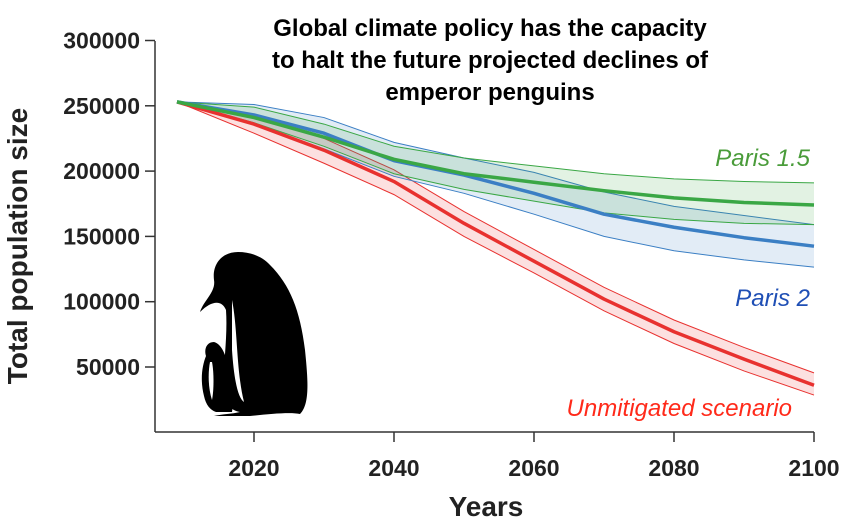  What do you see at coordinates (101, 171) in the screenshot?
I see `y-tick-label: 200000` at bounding box center [101, 171].